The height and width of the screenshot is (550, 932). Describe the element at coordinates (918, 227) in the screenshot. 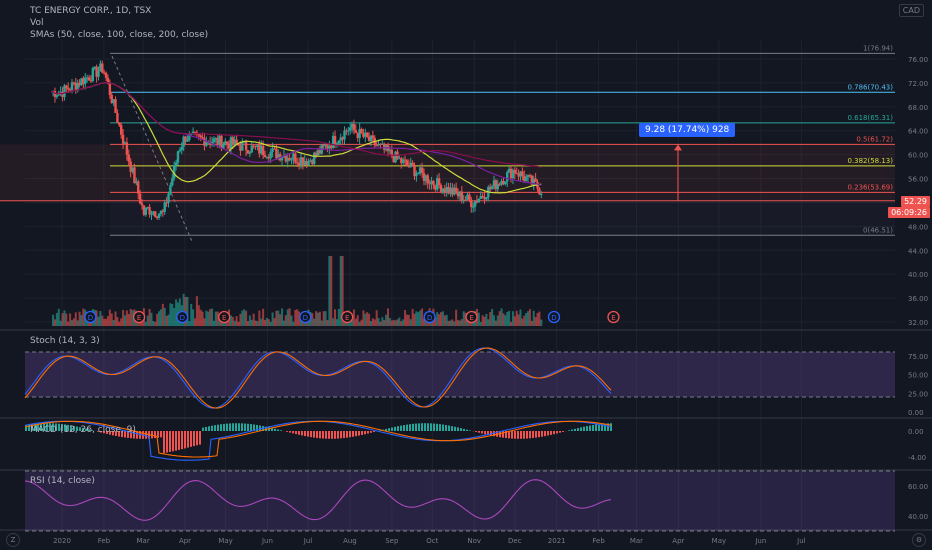

I see `price-tick: 48.00` at that location.